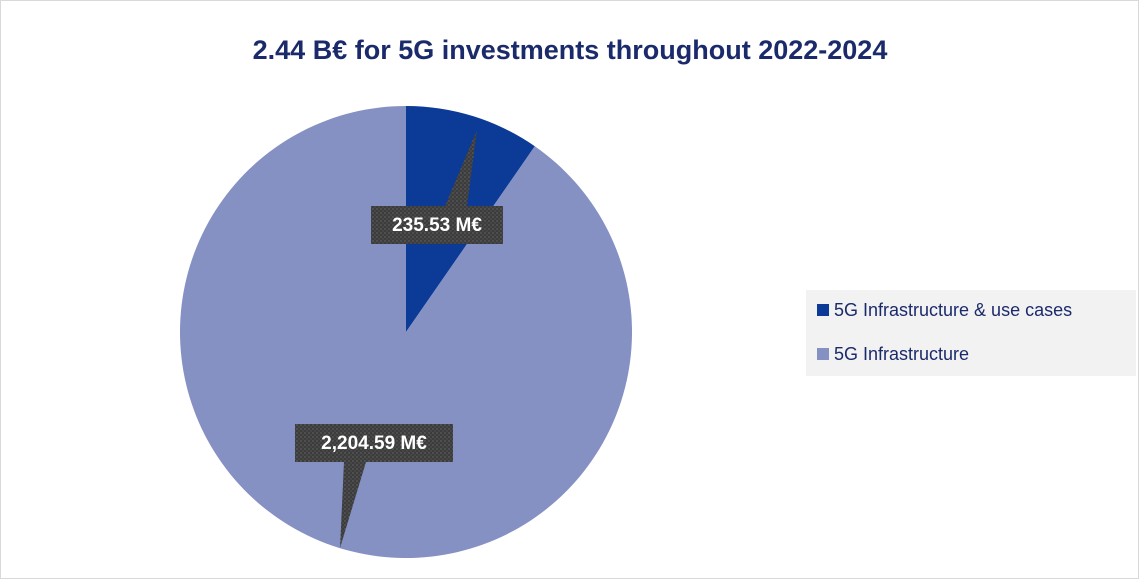 This screenshot has width=1140, height=580. Describe the element at coordinates (374, 443) in the screenshot. I see `data-label: 2,204.59 M€` at that location.